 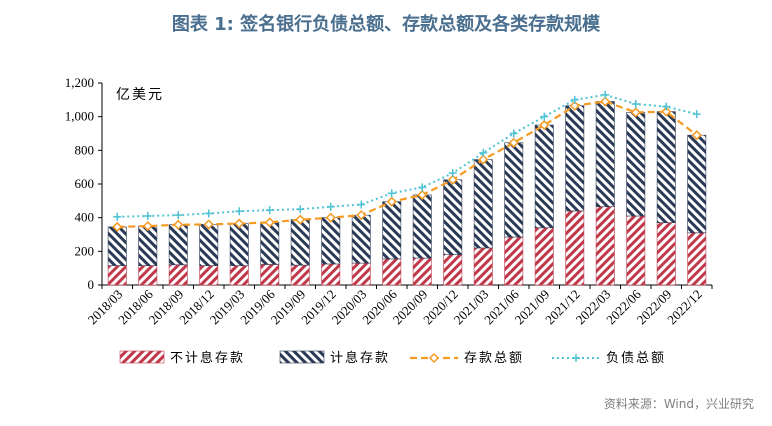 I want to click on legend-interest-swatch, so click(x=302, y=357).